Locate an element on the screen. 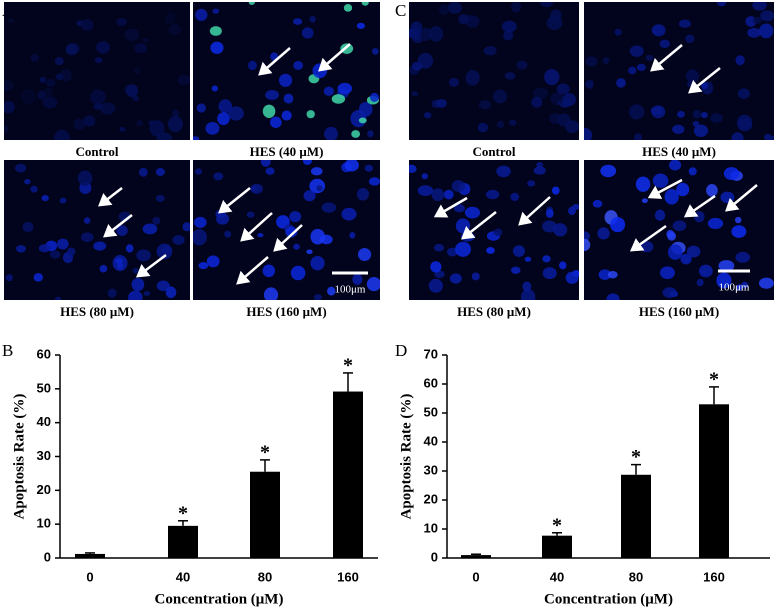  y-tick-label: 40 is located at coordinates (431, 440).